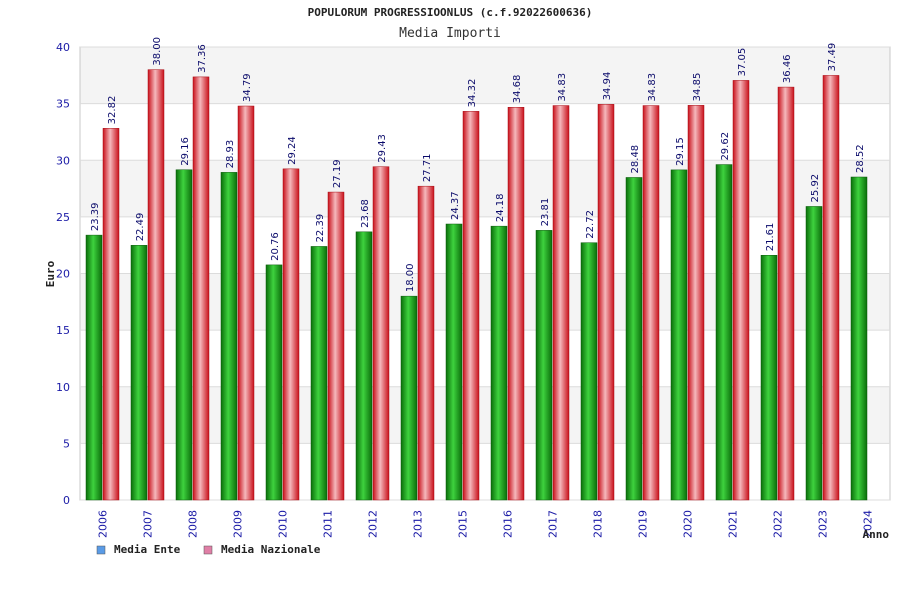 This screenshot has height=600, width=900. Describe the element at coordinates (606, 302) in the screenshot. I see `bar-media-nazionale-2018` at that location.